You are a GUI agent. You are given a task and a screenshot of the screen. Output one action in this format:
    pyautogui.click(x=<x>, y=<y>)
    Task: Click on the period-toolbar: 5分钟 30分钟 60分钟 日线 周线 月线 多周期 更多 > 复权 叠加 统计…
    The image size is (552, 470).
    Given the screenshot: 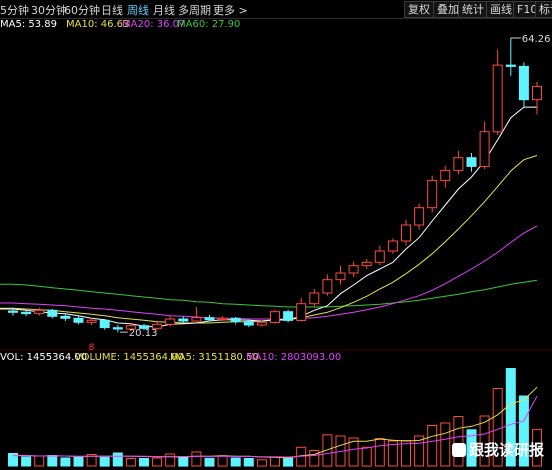 What is the action you would take?
    pyautogui.click(x=276, y=9)
    